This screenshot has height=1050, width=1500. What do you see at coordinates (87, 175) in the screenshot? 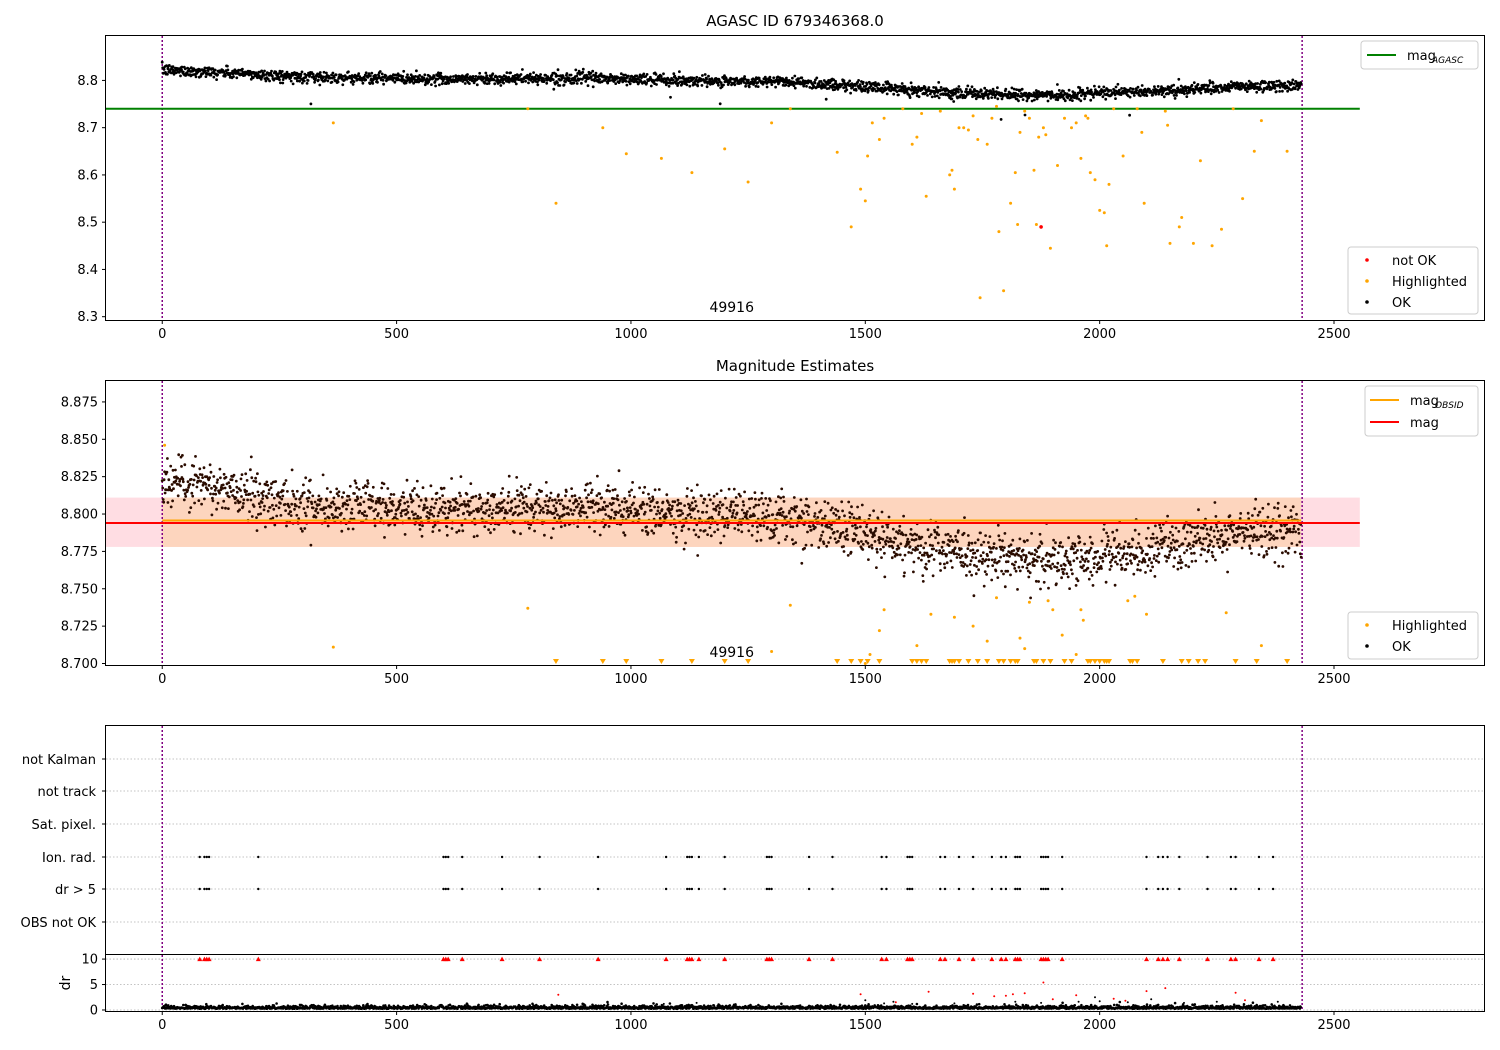
I see `panel1-ytick-label: 8.6` at bounding box center [87, 175].